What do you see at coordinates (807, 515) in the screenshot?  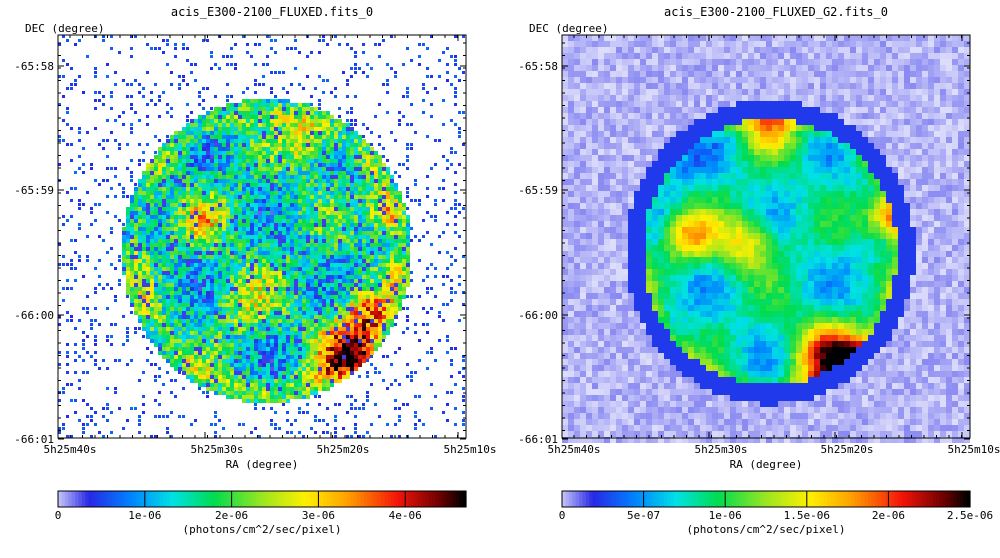 I see `colorbar-tick-label: 1.5e-06` at bounding box center [807, 515].